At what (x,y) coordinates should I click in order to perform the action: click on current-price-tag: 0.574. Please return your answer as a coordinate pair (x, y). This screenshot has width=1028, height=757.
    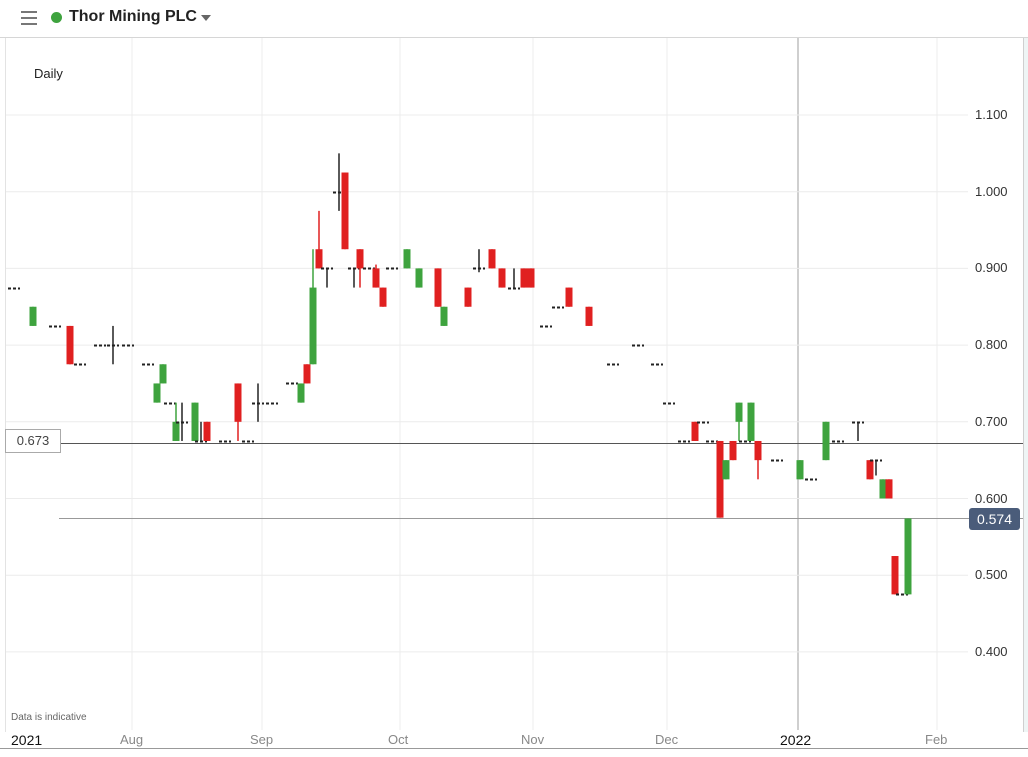
    Looking at the image, I should click on (994, 519).